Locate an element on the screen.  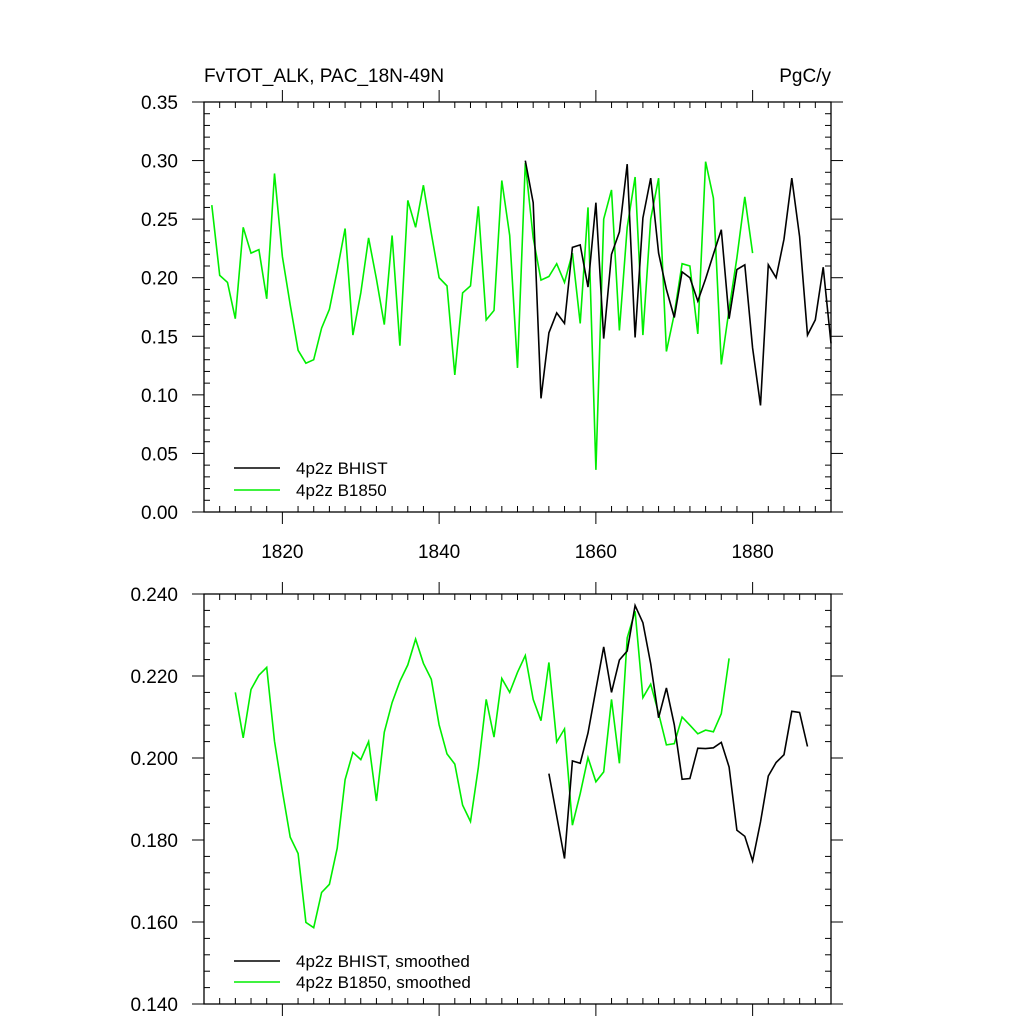
y-tick-label: 0.25 is located at coordinates (159, 220).